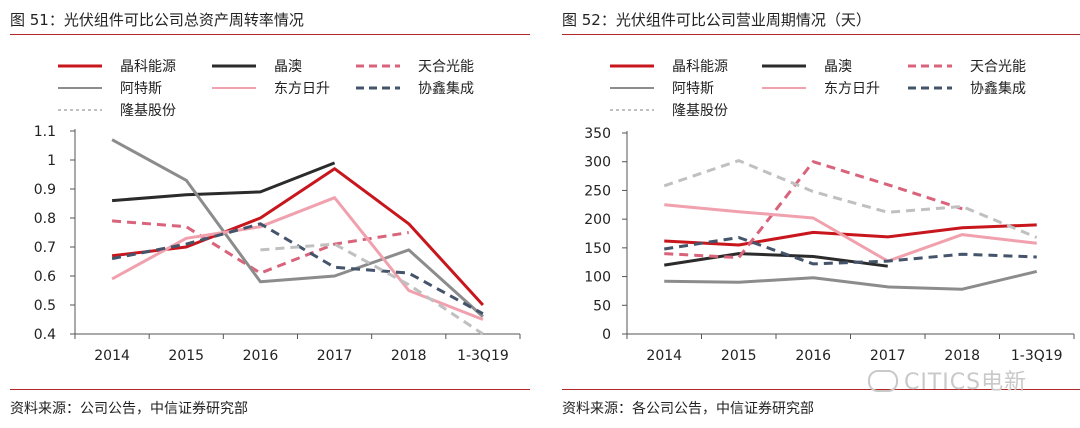  Describe the element at coordinates (716, 20) in the screenshot. I see `figure-title: 图 52：光伏组件可比公司营业周期情况（天）` at that location.